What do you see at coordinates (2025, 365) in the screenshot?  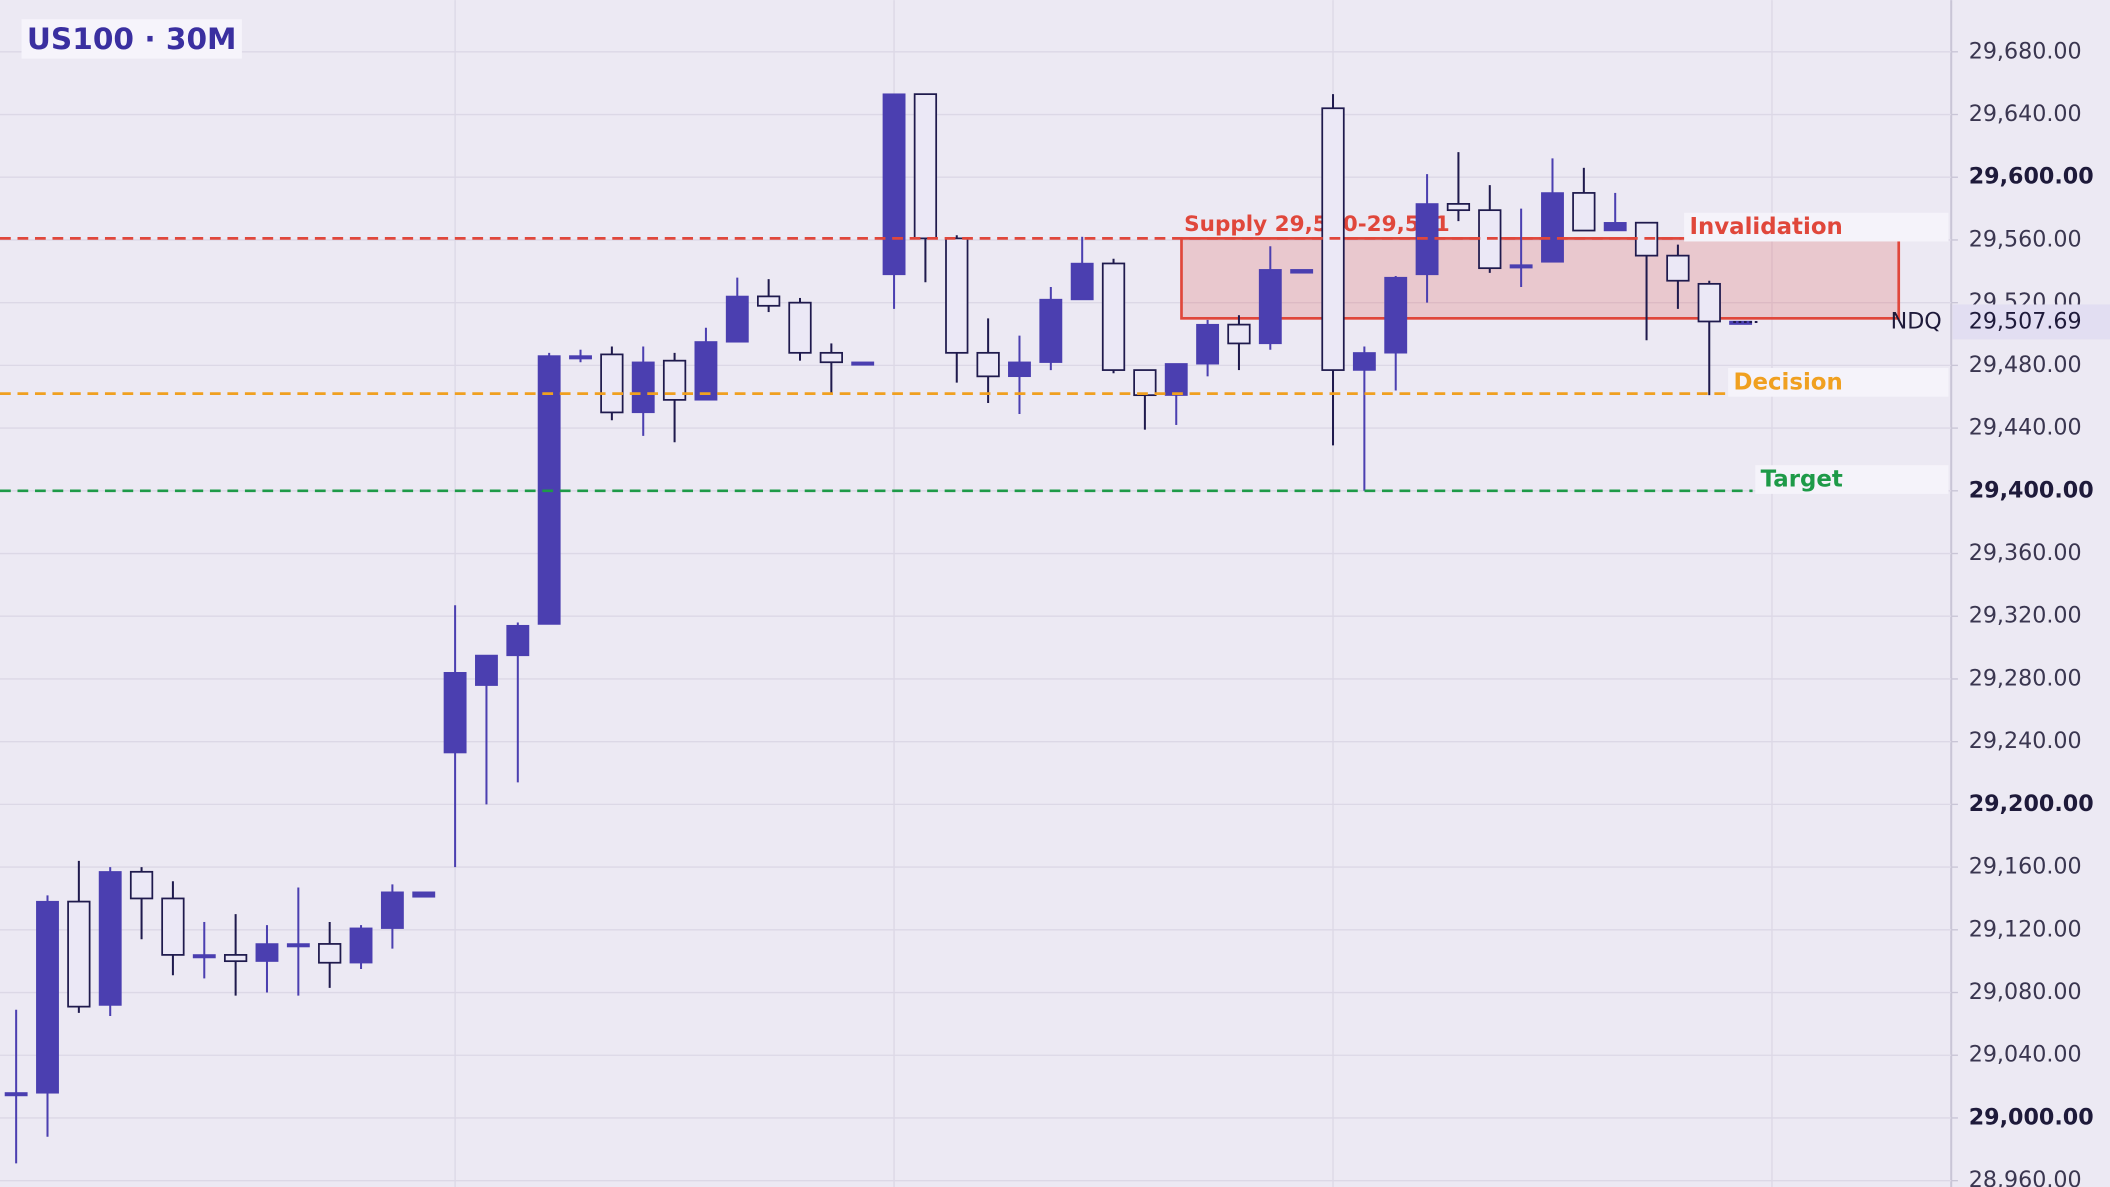 I see `y-tick-label: 29,480.00` at bounding box center [2025, 365].